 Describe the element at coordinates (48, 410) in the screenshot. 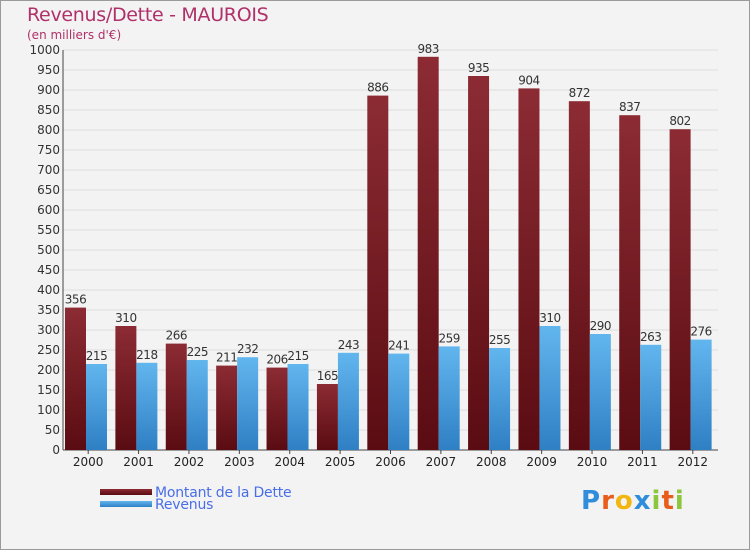

I see `y-tick-label: 100` at that location.